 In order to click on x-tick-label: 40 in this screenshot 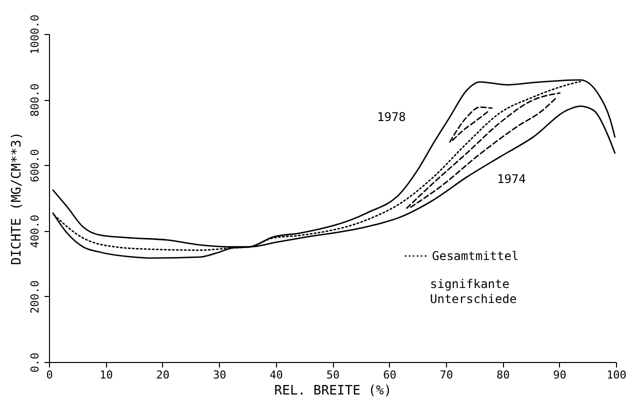, I will do `click(276, 375)`.